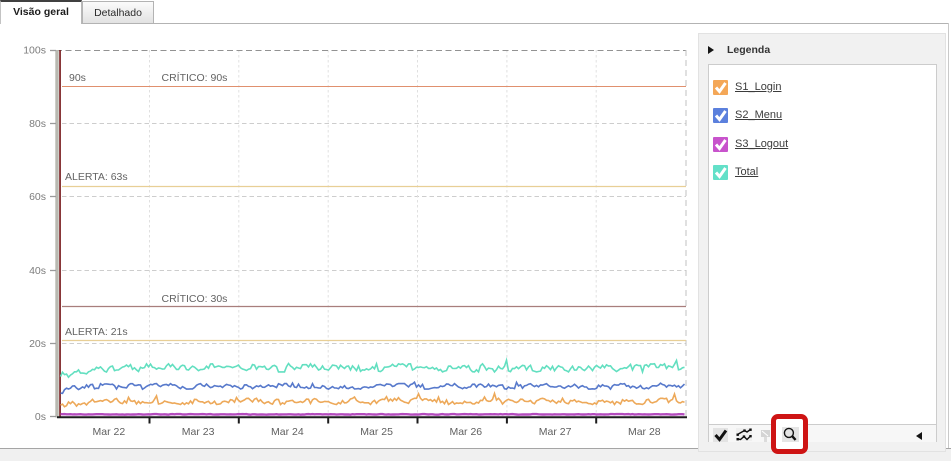 This screenshot has height=461, width=951. What do you see at coordinates (77, 78) in the screenshot?
I see `svg-text: 90s` at bounding box center [77, 78].